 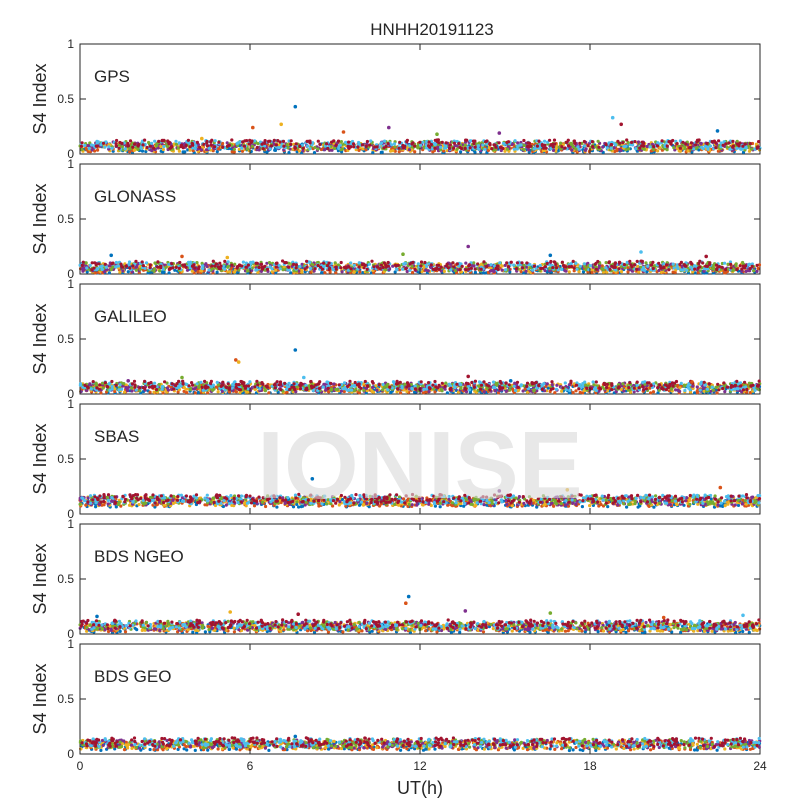 What do you see at coordinates (40, 218) in the screenshot?
I see `y-axis-label: S4 Index` at bounding box center [40, 218].